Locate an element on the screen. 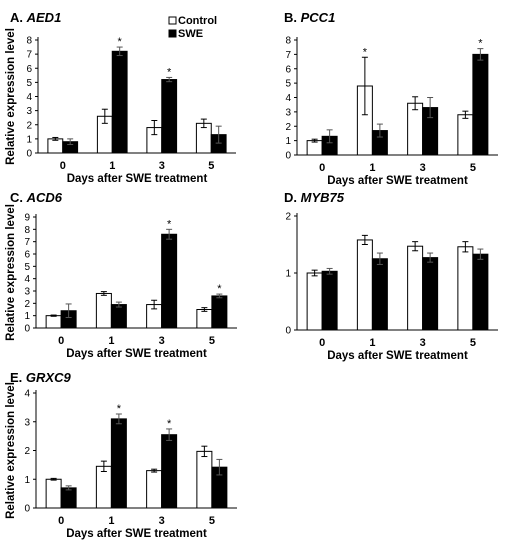  gene-name: PCC1 is located at coordinates (318, 17).